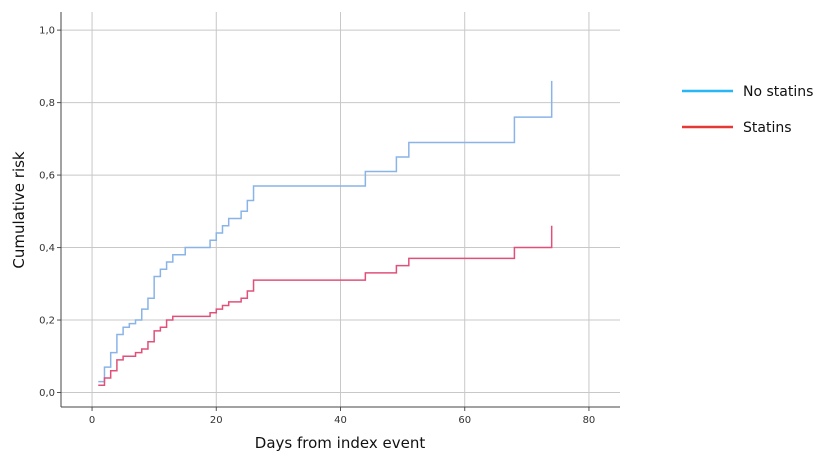  Describe the element at coordinates (47, 31) in the screenshot. I see `y-tick-label: 1,0` at that location.